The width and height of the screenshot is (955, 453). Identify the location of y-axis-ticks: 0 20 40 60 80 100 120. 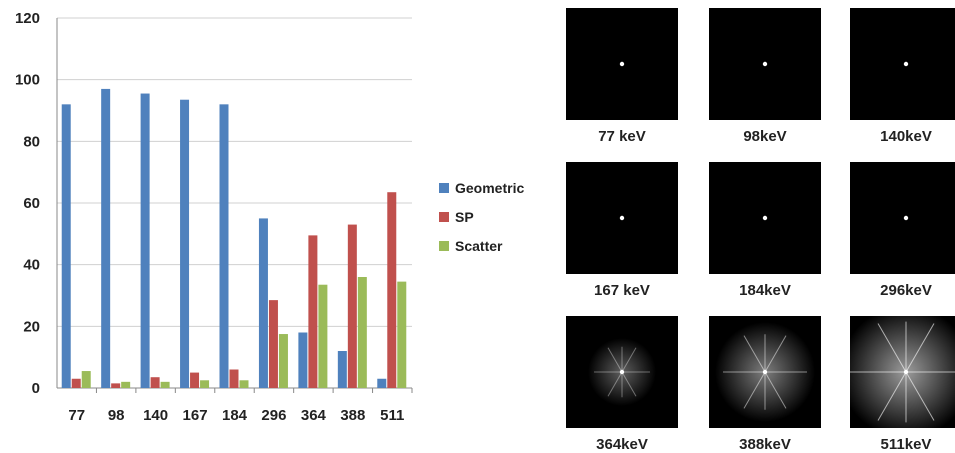
(27, 203).